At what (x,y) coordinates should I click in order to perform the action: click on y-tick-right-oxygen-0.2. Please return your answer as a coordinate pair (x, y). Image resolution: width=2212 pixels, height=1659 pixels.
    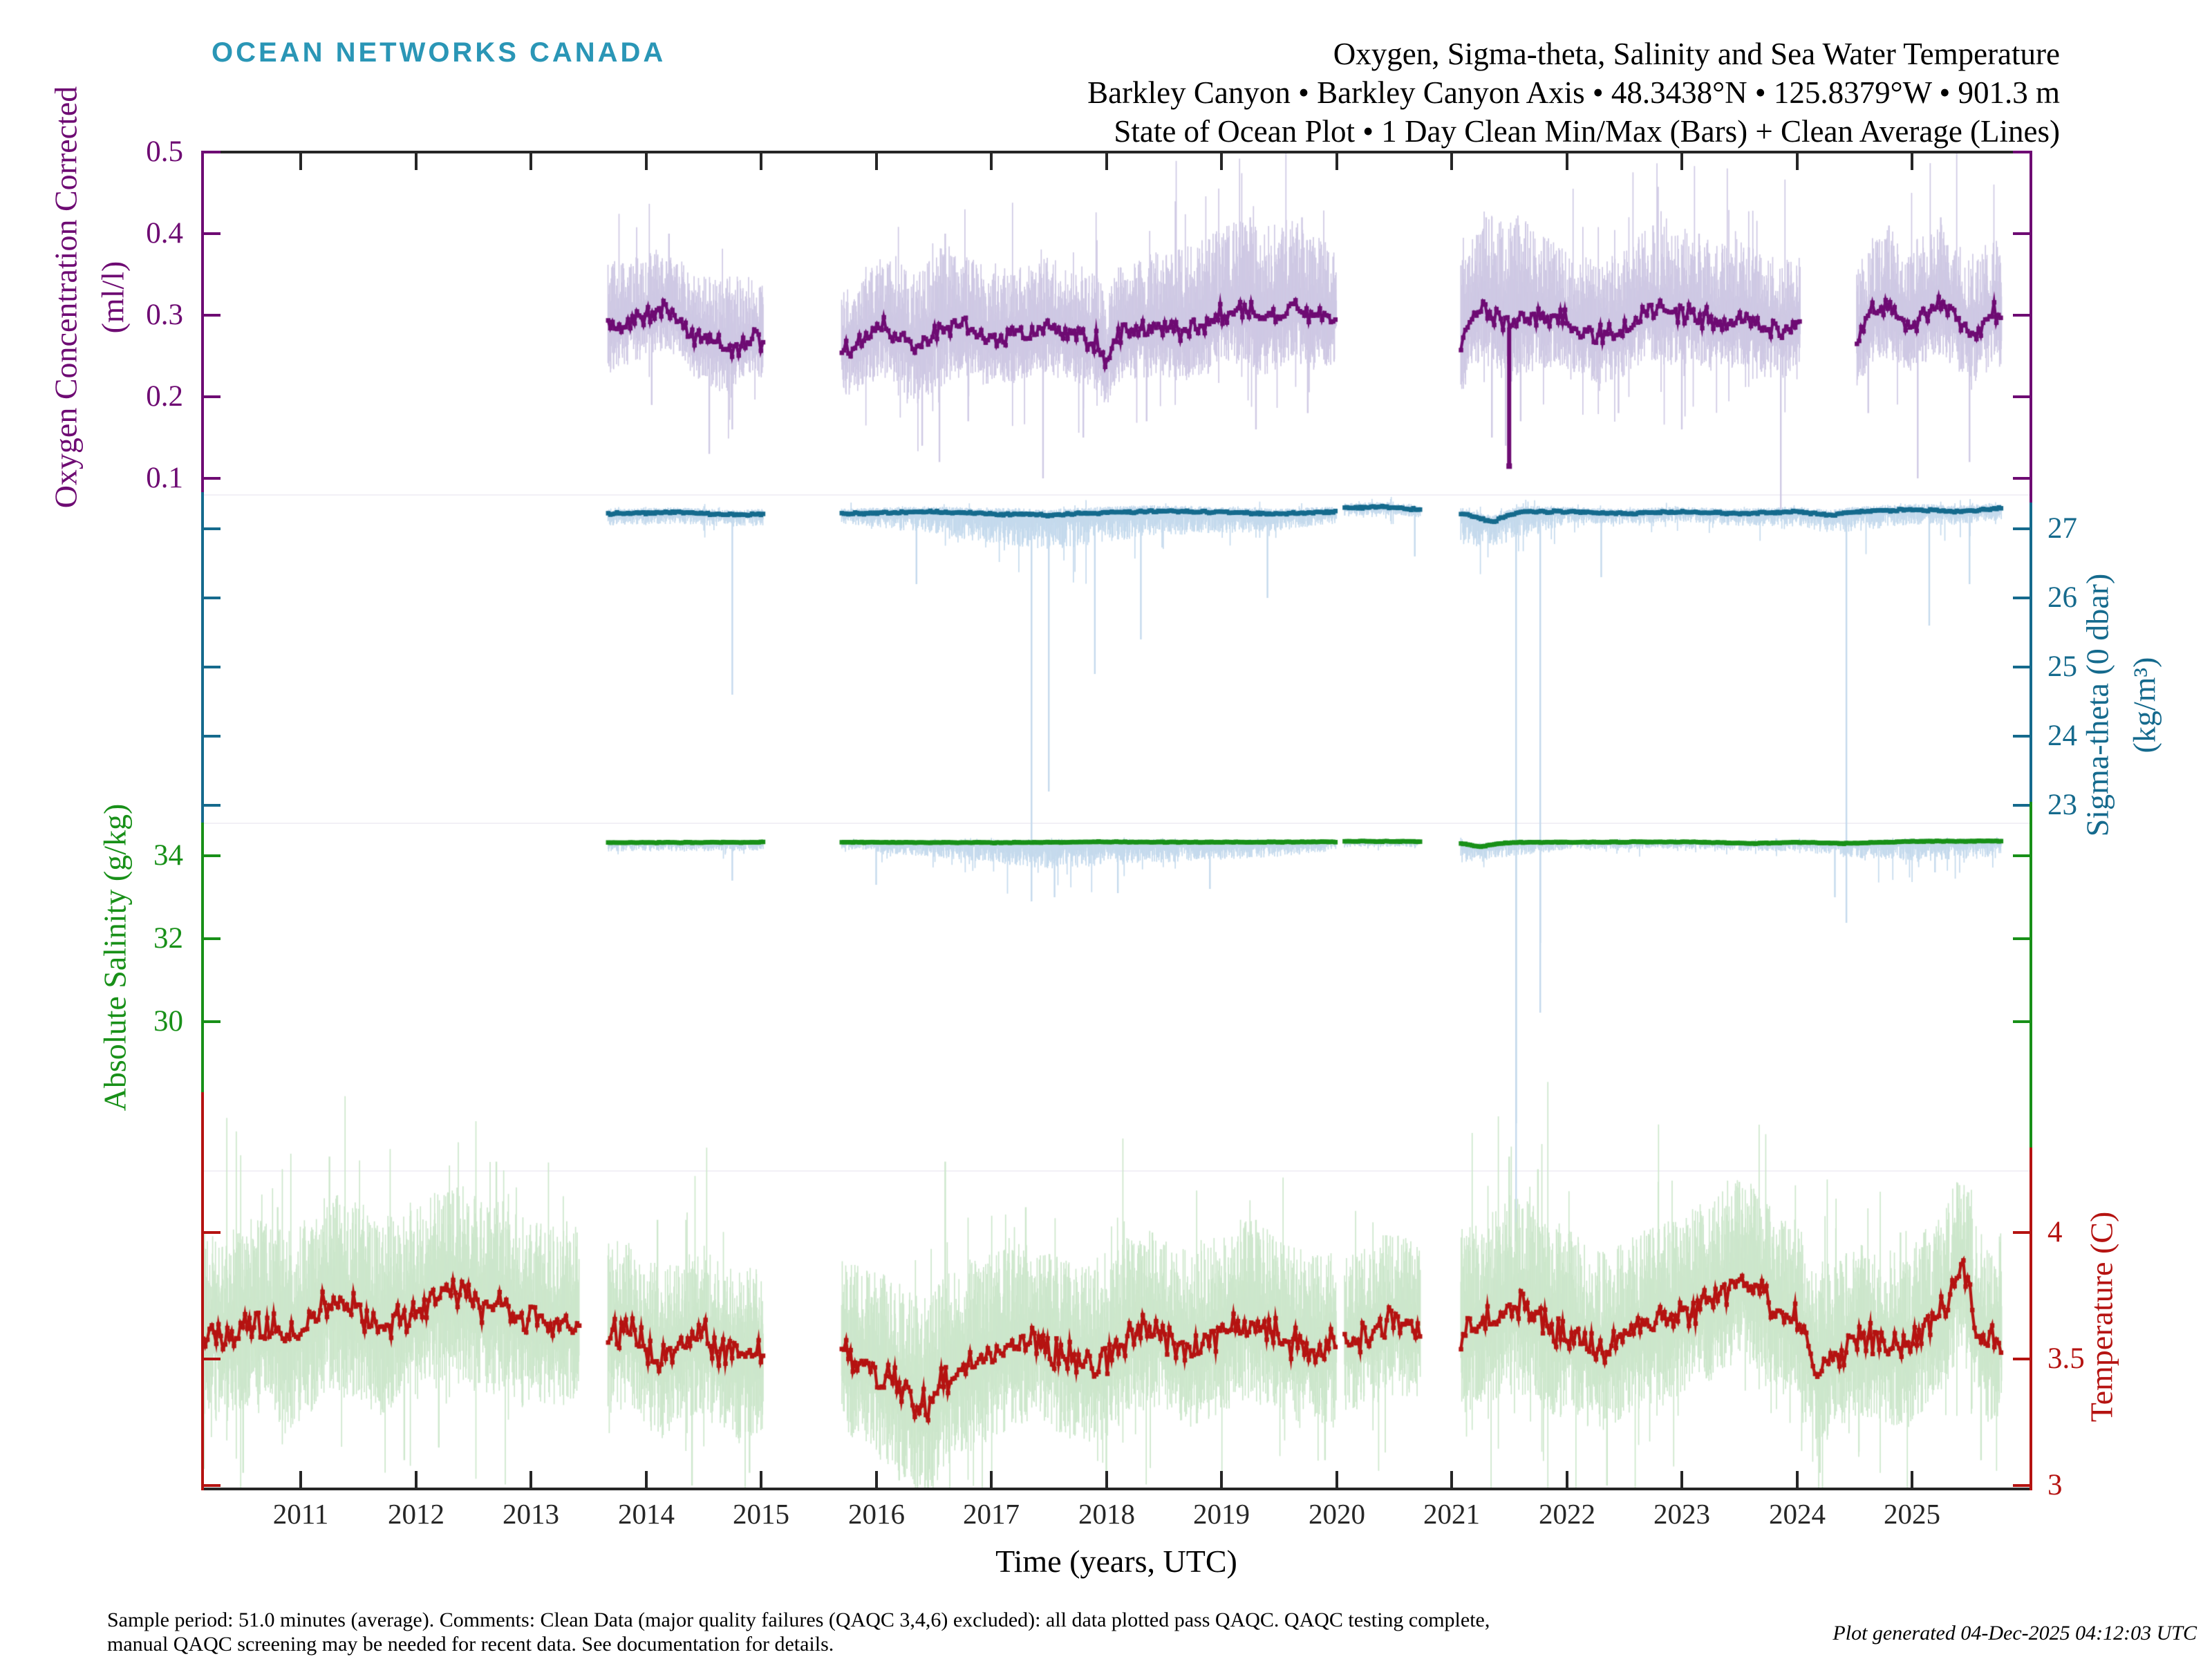
    Looking at the image, I should click on (2022, 397).